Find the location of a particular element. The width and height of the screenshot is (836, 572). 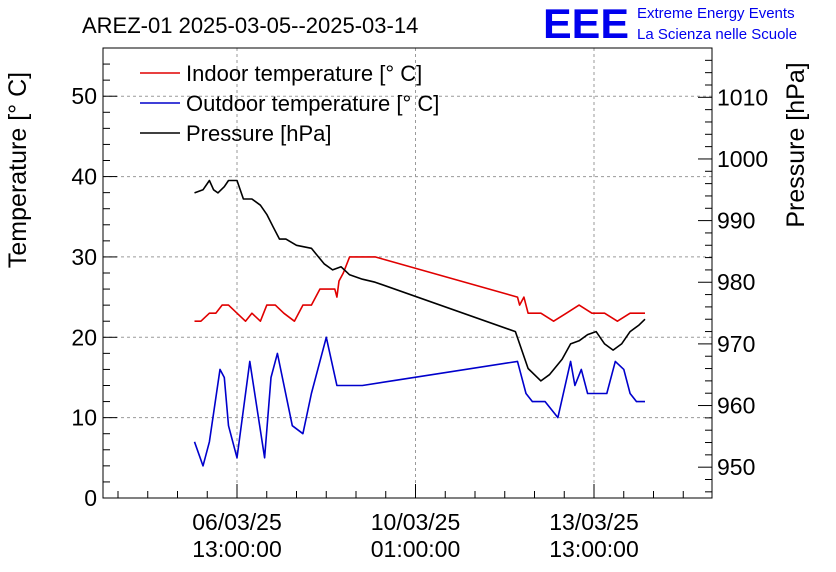

y2-tick-label: 950 is located at coordinates (736, 467).